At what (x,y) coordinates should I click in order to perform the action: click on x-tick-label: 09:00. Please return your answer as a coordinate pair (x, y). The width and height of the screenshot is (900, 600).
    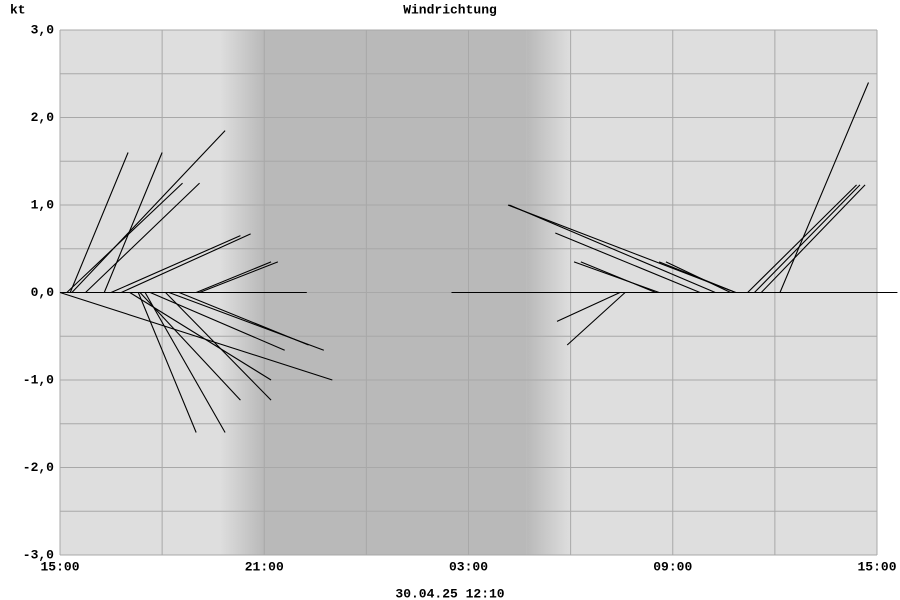
    Looking at the image, I should click on (672, 566).